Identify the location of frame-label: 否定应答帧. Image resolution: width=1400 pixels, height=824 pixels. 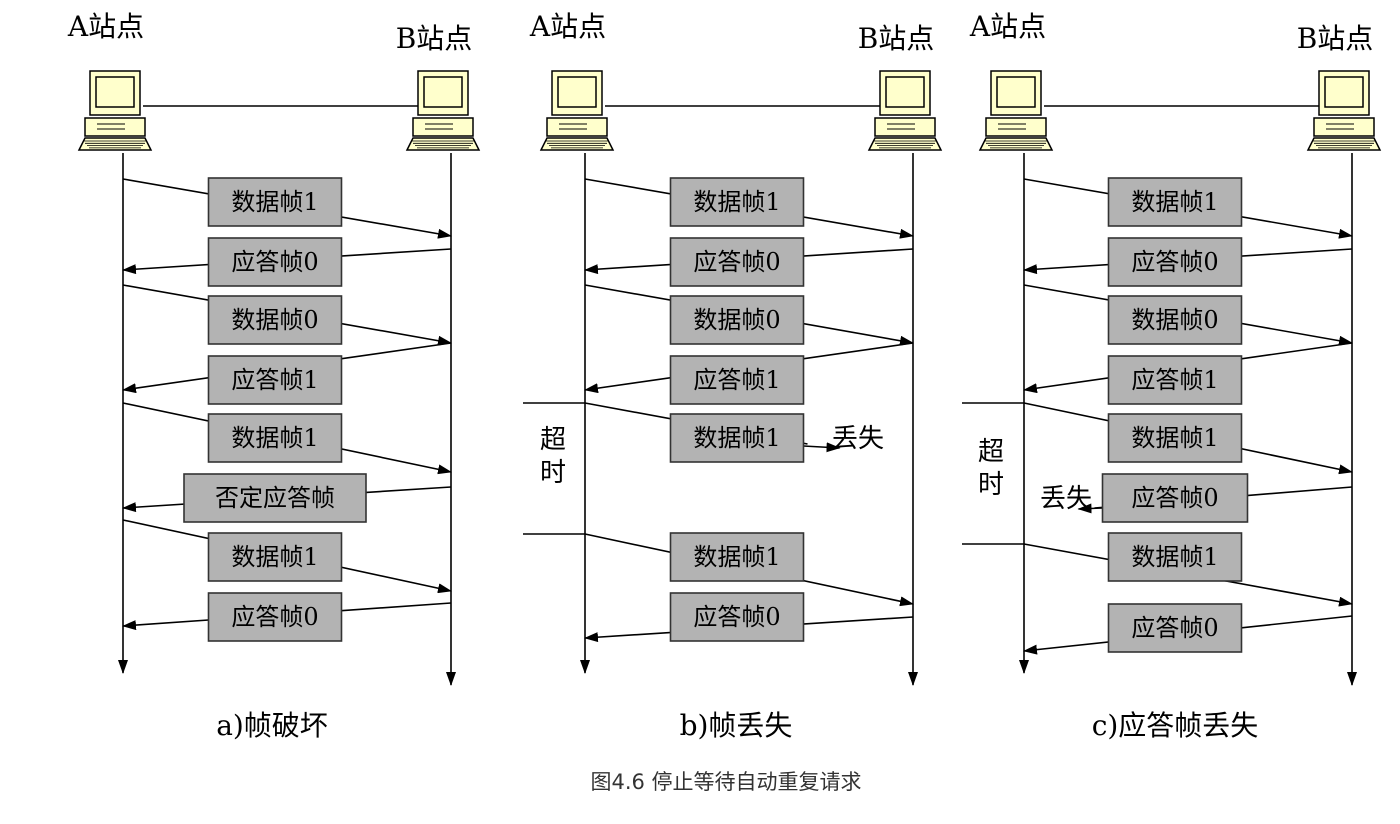
(275, 498).